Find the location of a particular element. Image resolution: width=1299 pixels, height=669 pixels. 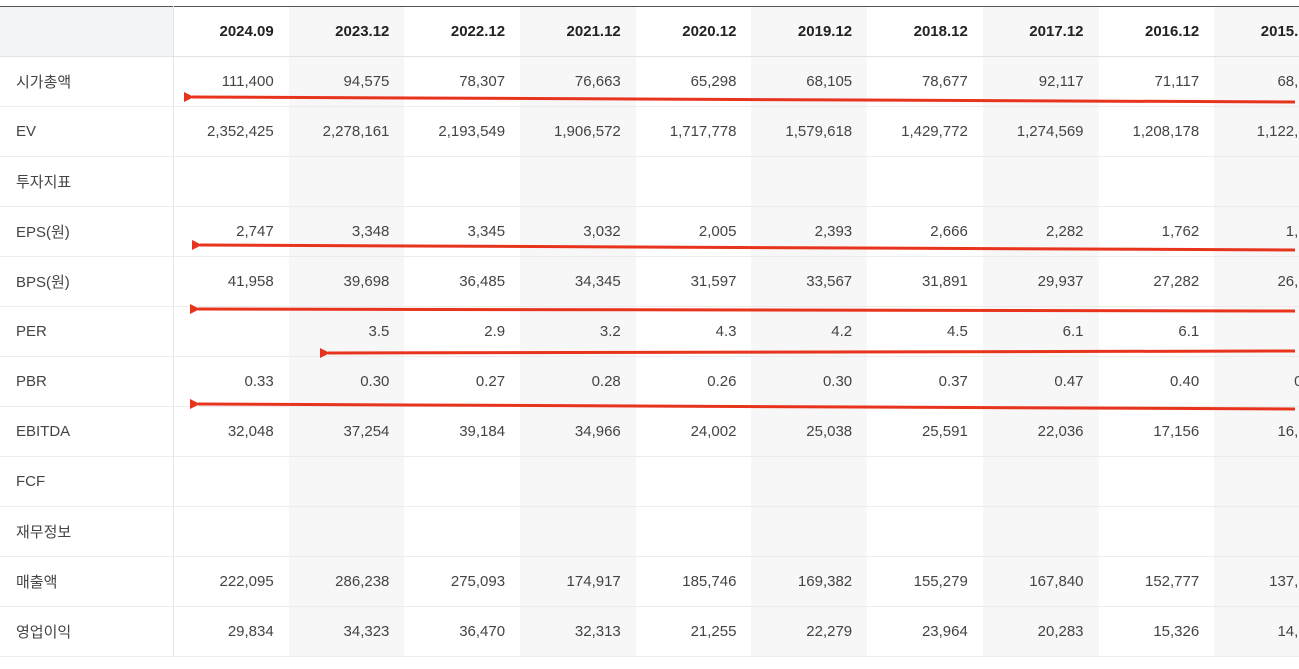

table-cell: 6. is located at coordinates (1256, 331).